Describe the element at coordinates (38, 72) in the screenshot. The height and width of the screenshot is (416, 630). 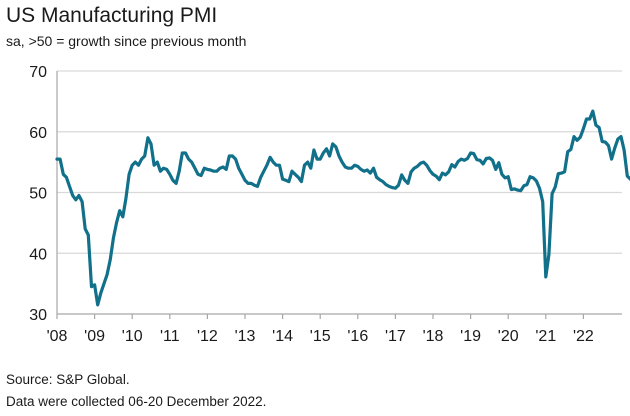
I see `y-tick-label: 70` at that location.